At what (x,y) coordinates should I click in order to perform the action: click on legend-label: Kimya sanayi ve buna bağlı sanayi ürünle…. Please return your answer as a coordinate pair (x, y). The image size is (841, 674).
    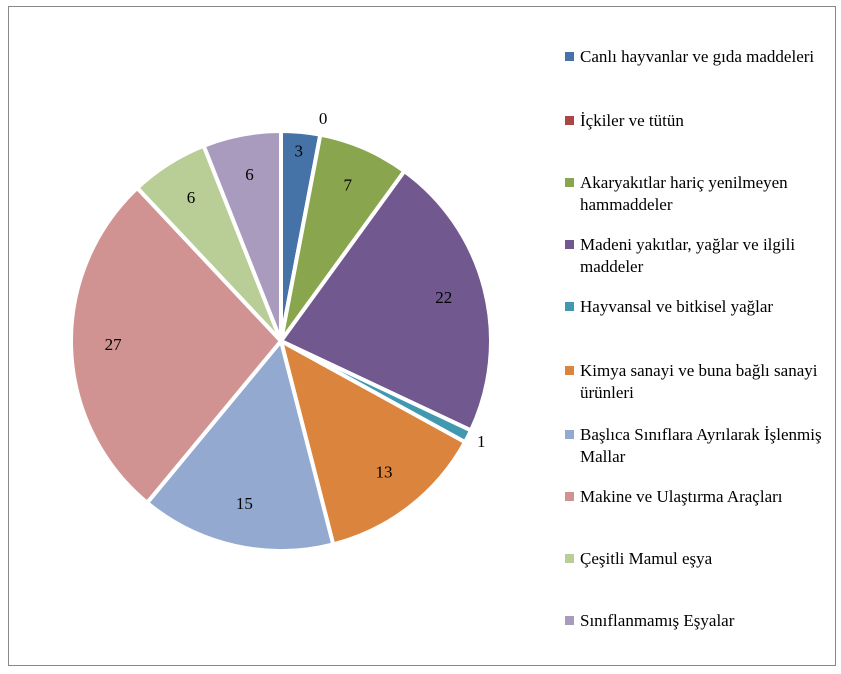
    Looking at the image, I should click on (699, 381).